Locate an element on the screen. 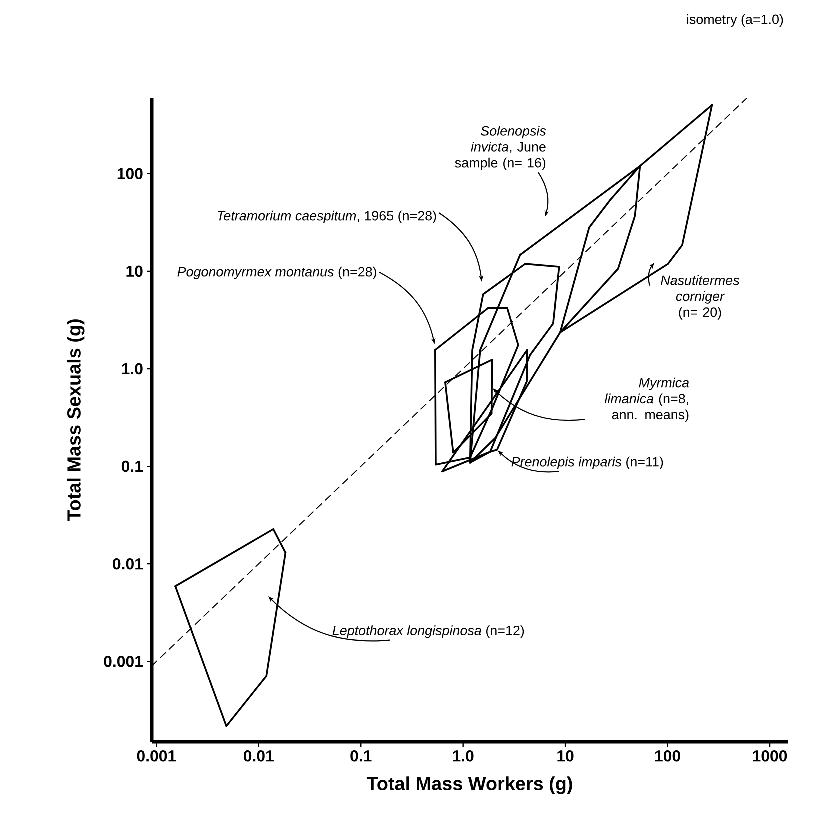  text: isometry (a=1.0) is located at coordinates (735, 20).